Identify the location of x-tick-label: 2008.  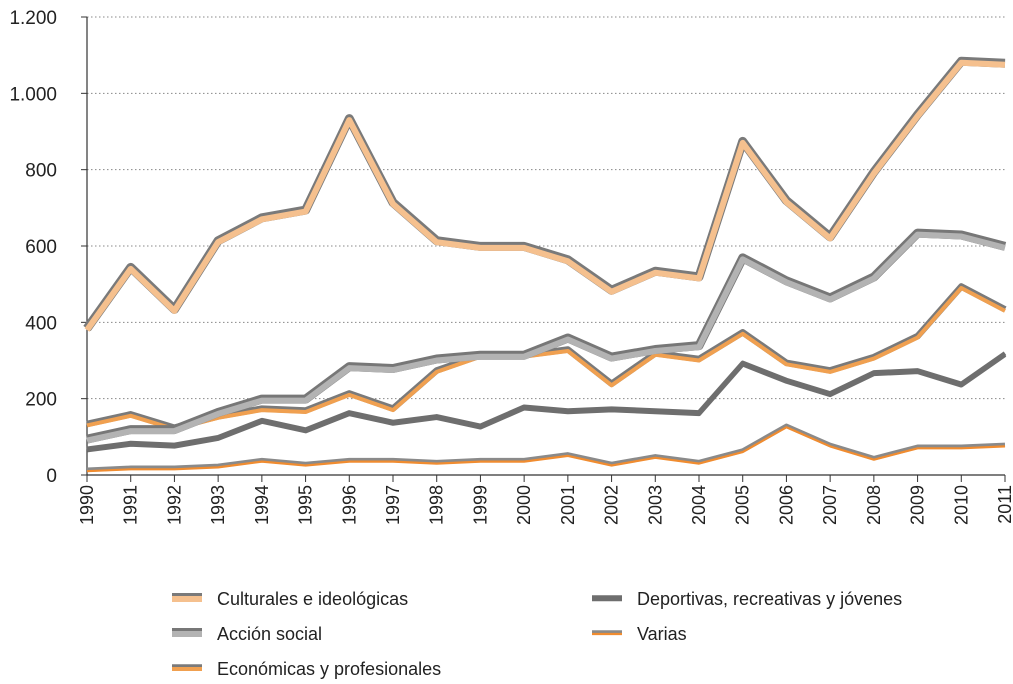
(874, 505).